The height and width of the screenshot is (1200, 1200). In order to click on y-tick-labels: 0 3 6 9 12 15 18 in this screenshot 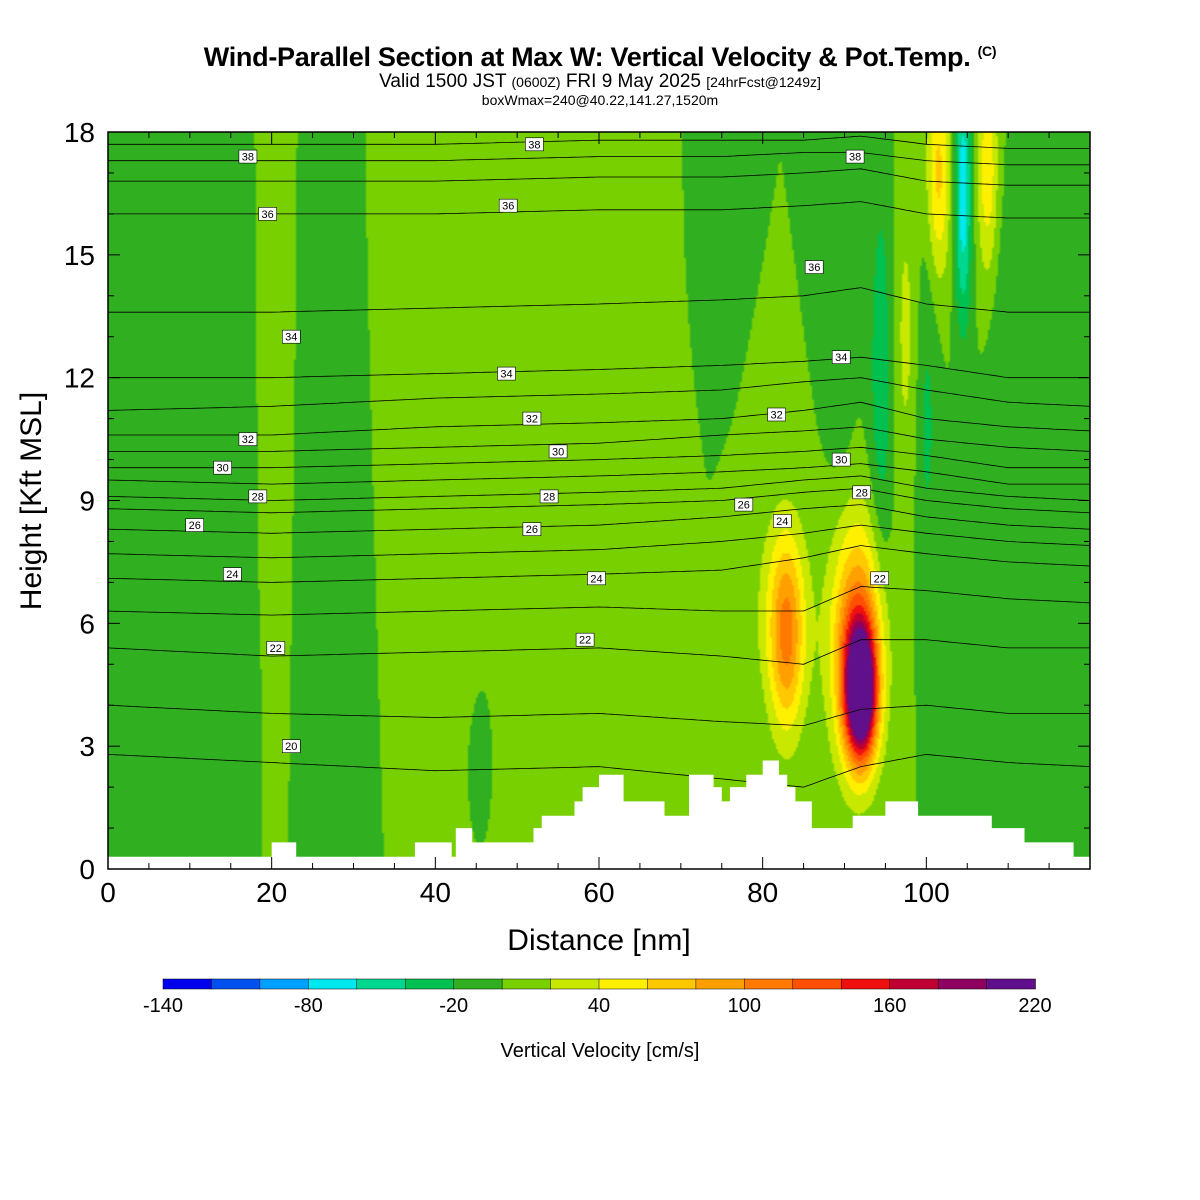, I will do `click(79, 501)`.